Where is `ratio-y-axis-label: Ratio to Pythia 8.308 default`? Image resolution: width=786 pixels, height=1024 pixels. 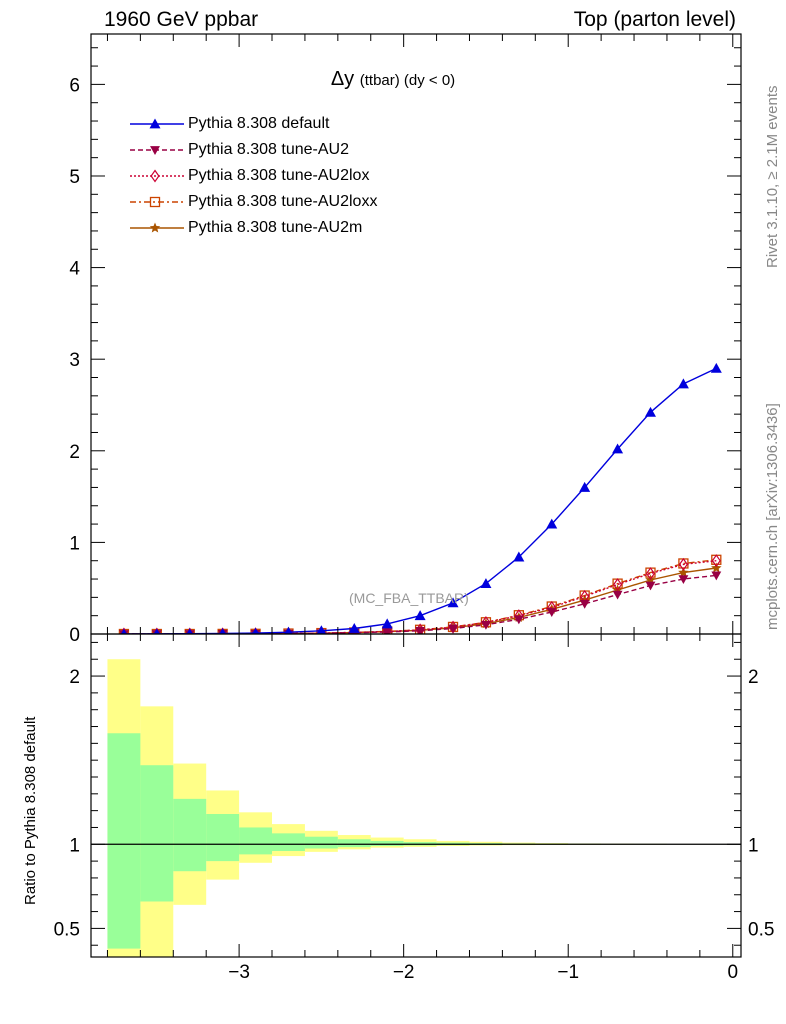
ratio-y-axis-label: Ratio to Pythia 8.308 default is located at coordinates (30, 810).